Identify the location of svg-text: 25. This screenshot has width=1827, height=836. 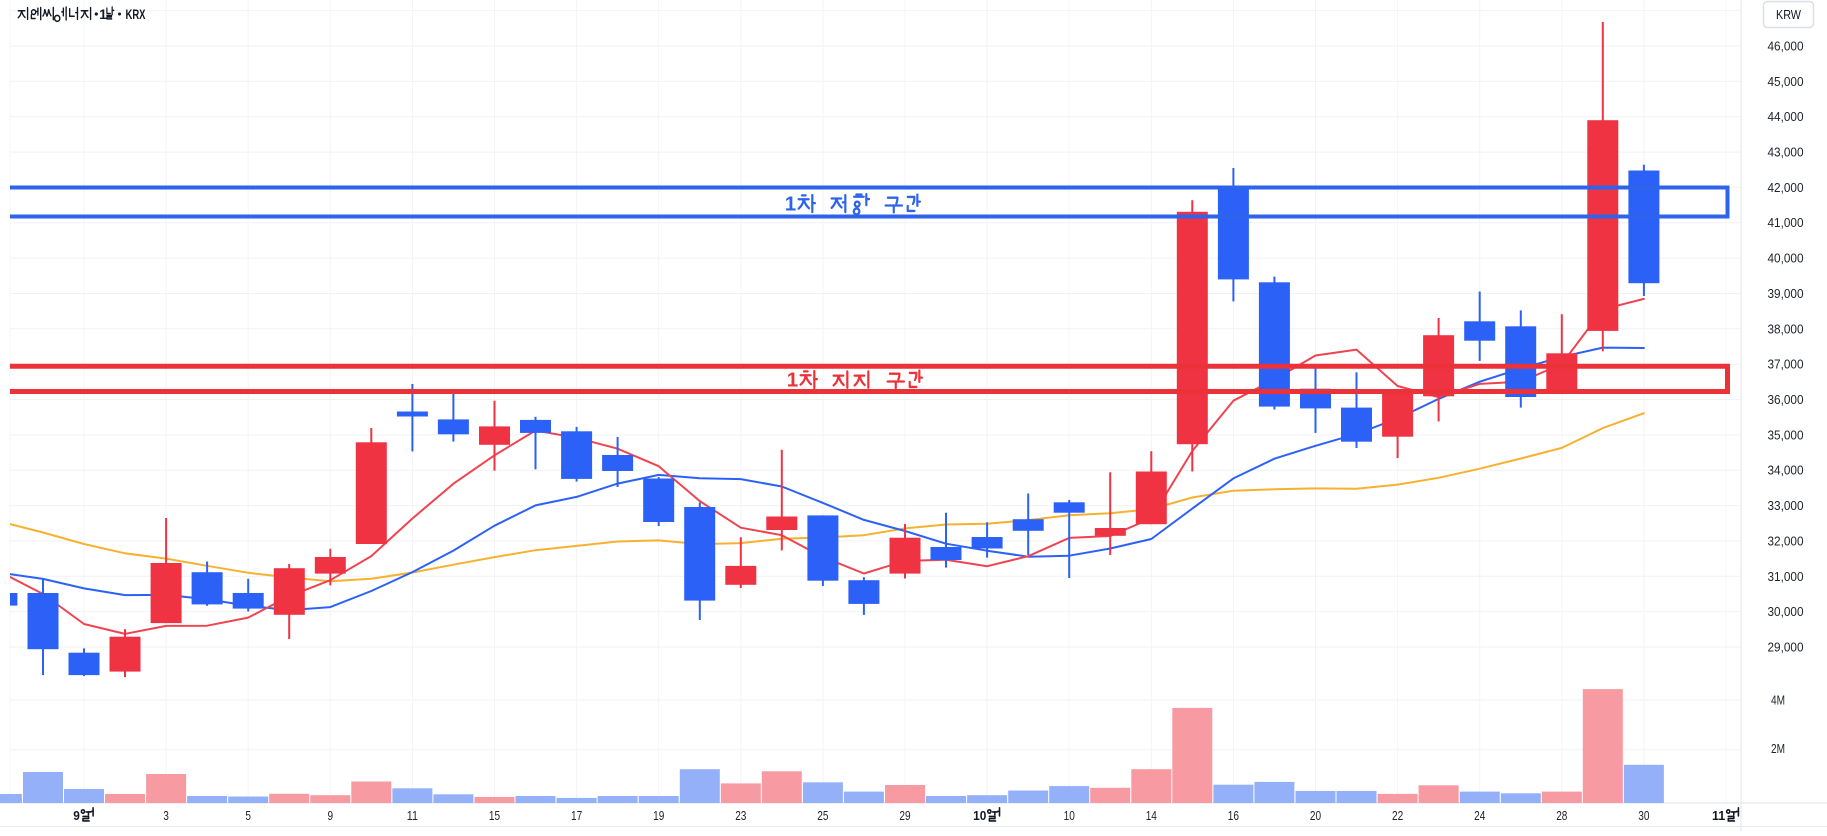
(822, 816).